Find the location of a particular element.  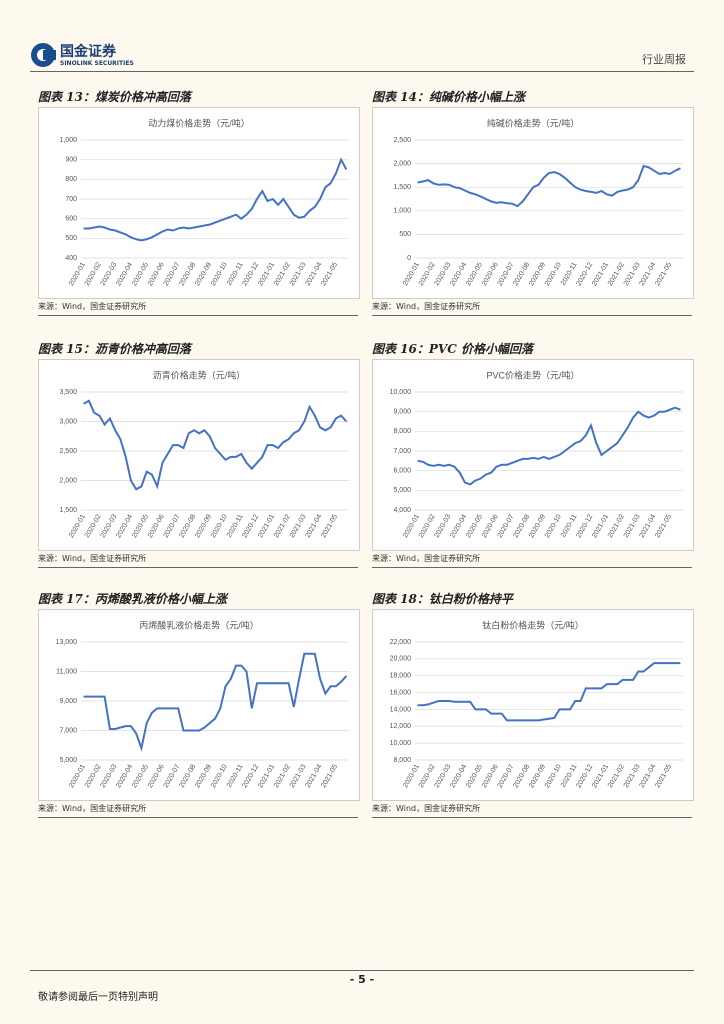

logo: 国金证券 SINOLINK SECURITIES is located at coordinates (82, 55).